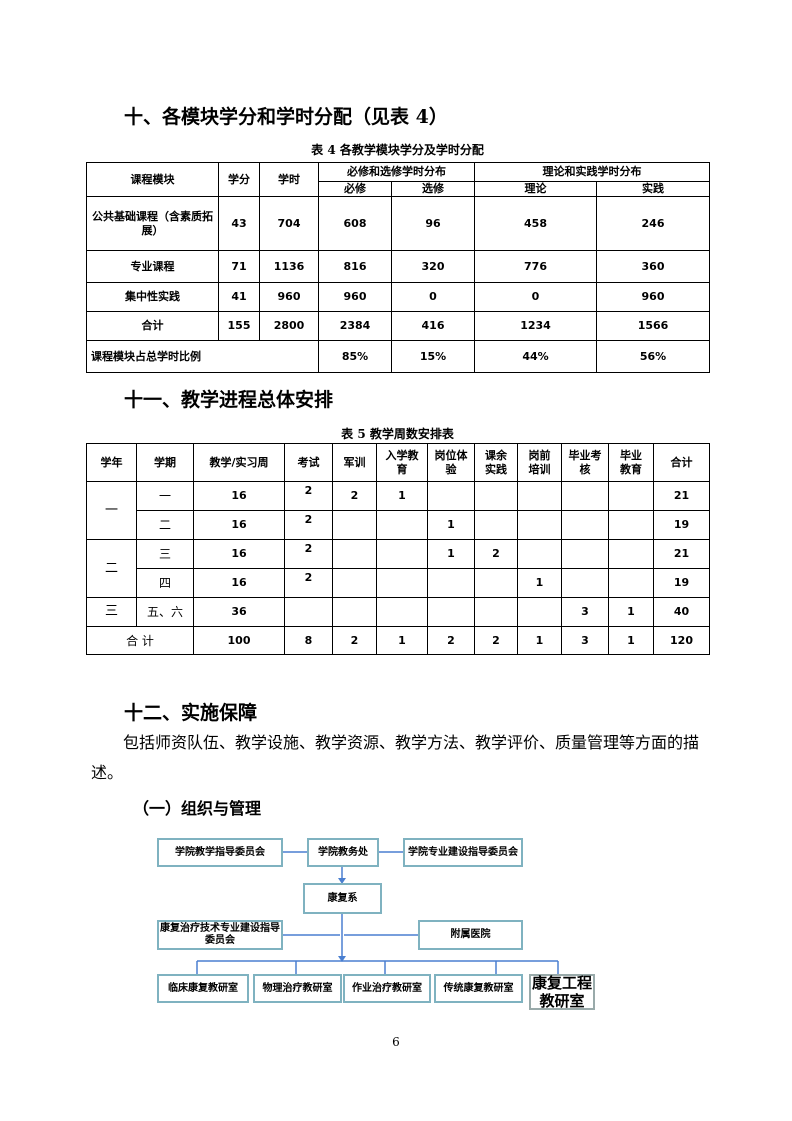  I want to click on table-row: 一一 16 2 2 1 21, so click(398, 510).